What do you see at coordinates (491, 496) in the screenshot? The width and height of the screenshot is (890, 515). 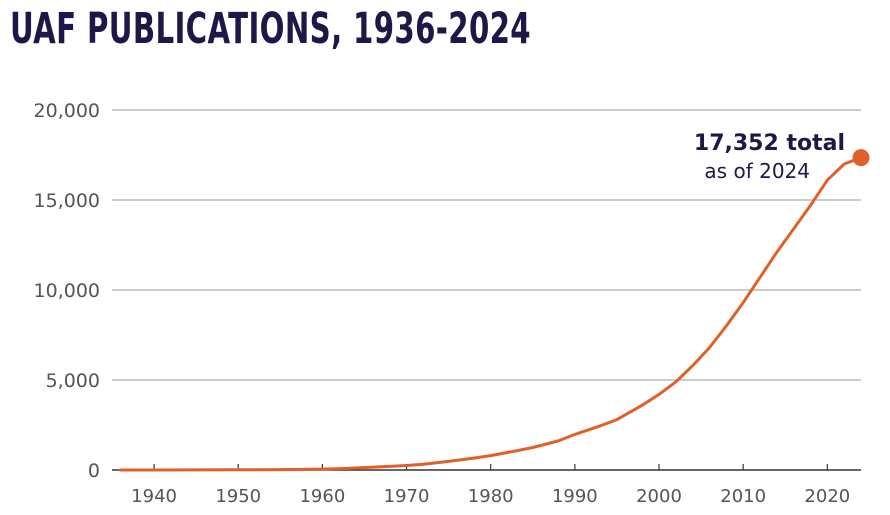 I see `x-tick-label: 1980` at bounding box center [491, 496].